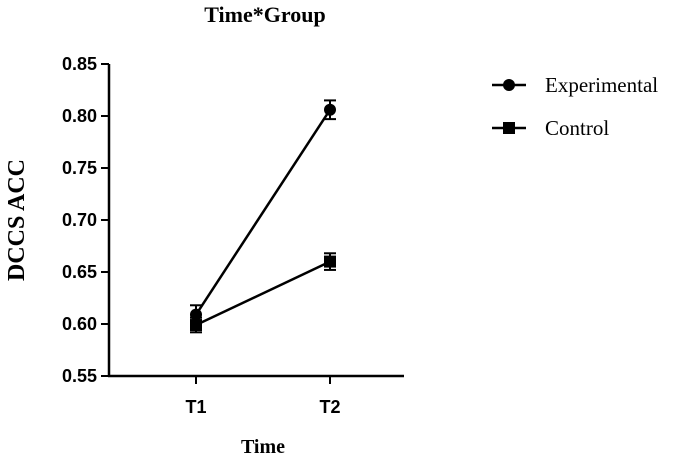  I want to click on x-tick-label: T1, so click(195, 407).